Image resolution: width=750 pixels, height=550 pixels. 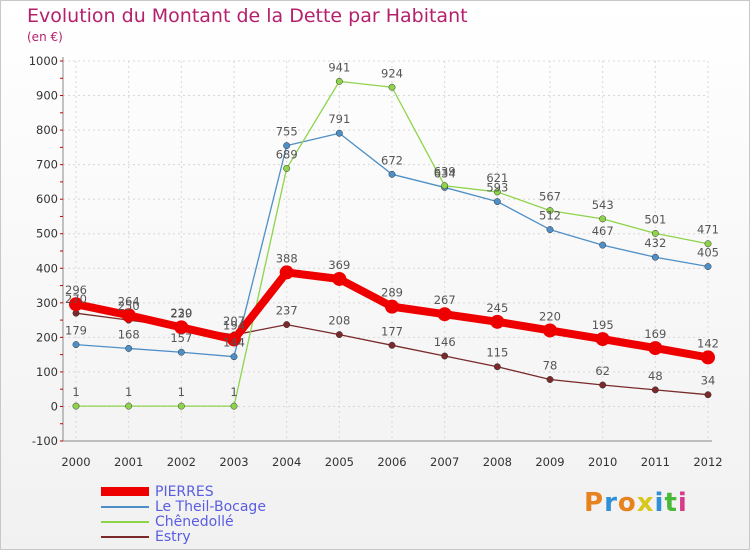 I want to click on y-tick-label: 0, so click(x=54, y=406).